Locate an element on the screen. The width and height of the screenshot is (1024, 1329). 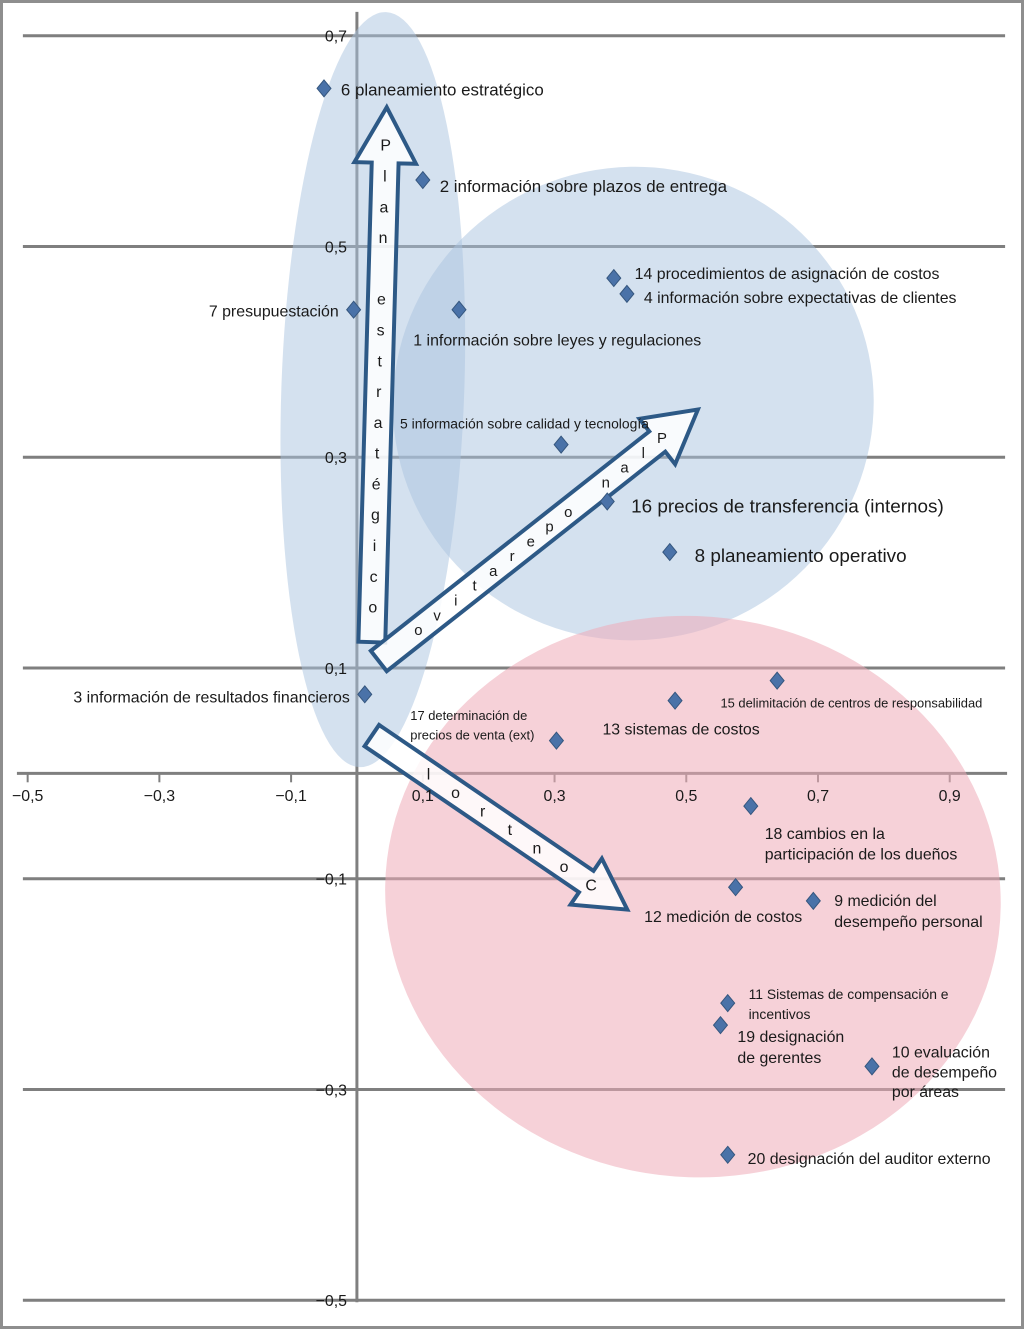
y-tick-label-−0,5: −0,5 is located at coordinates (332, 1301).